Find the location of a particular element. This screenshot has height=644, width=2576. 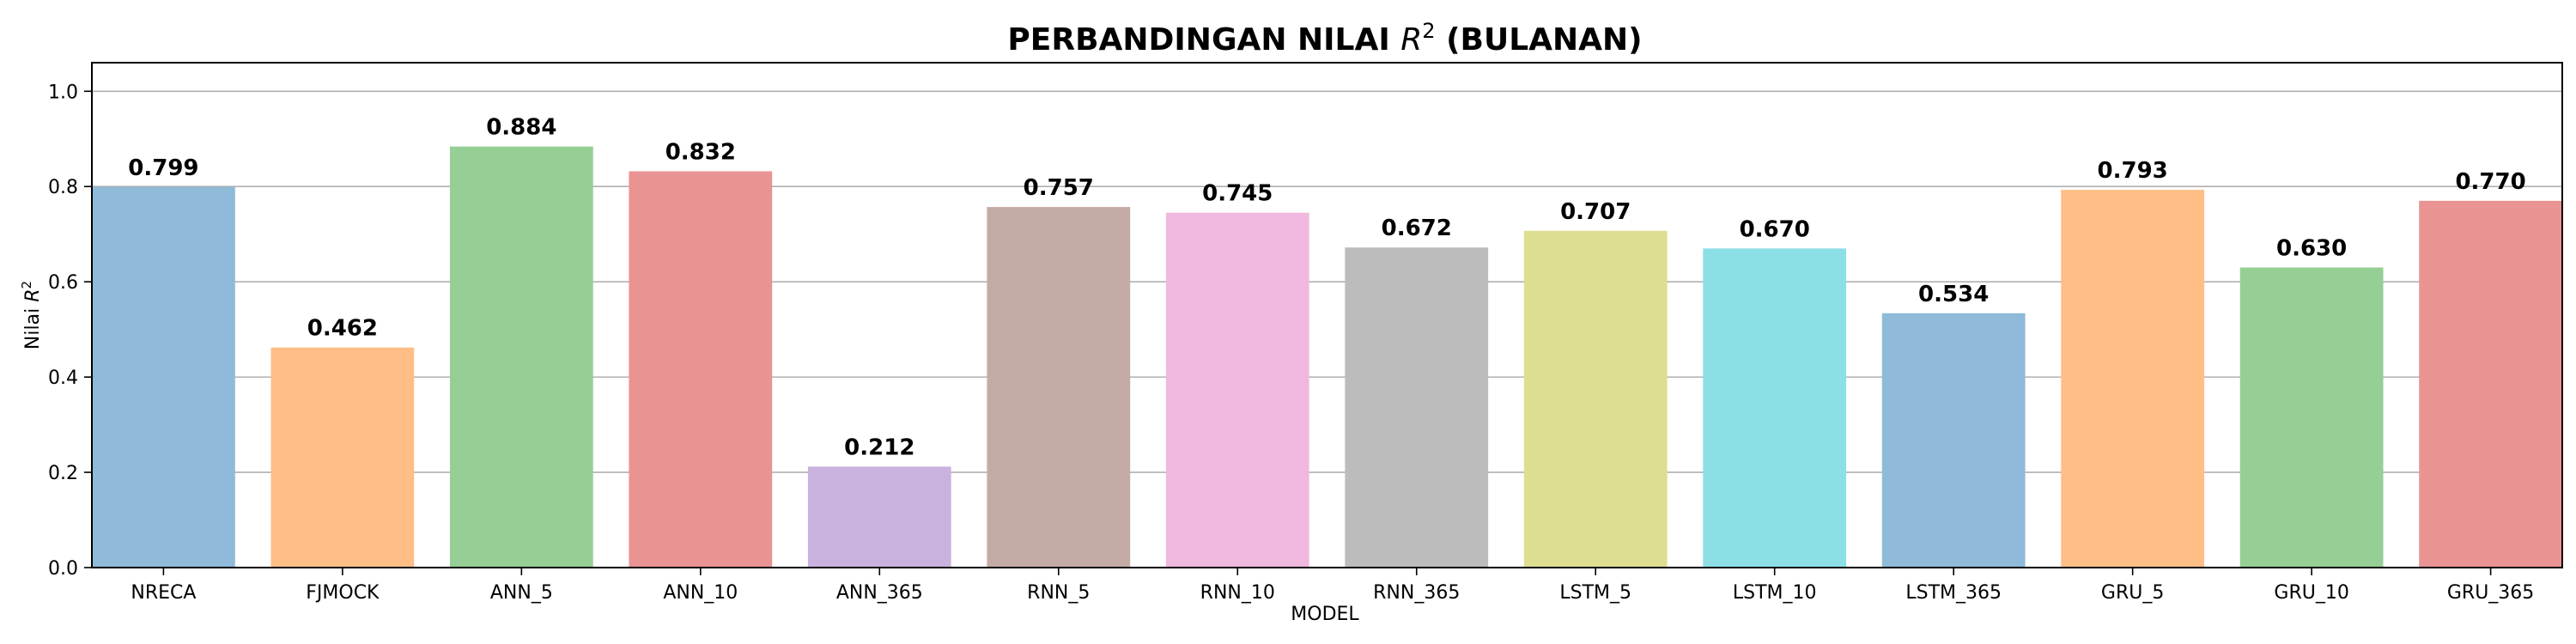

chart-title-tail: (BULANAN) is located at coordinates (1539, 40).